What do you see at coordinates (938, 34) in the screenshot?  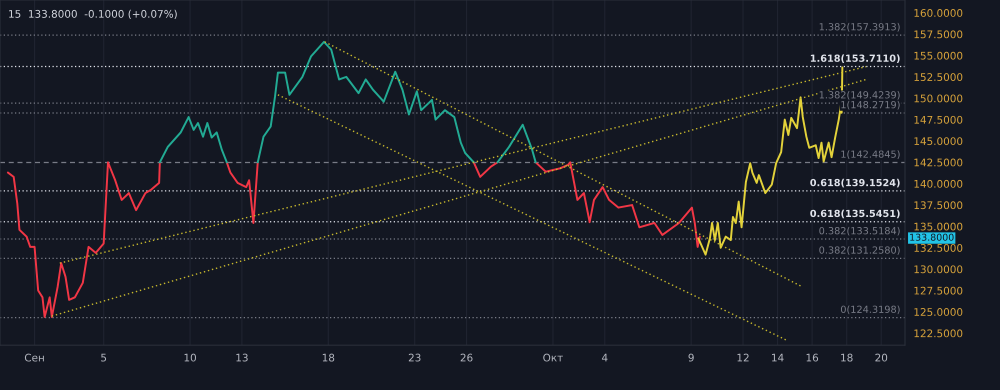 I see `y-tick-label: 157.5000` at bounding box center [938, 34].